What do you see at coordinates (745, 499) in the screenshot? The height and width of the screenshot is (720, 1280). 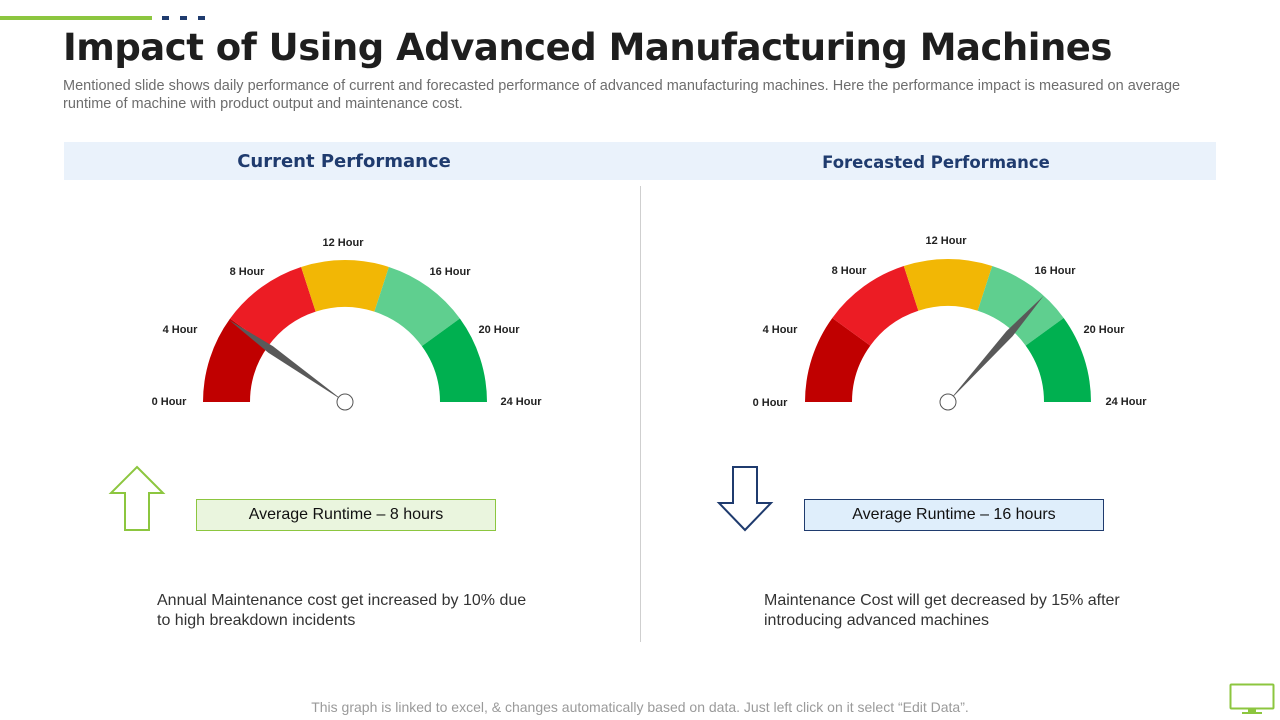 I see `down-arrow-icon` at bounding box center [745, 499].